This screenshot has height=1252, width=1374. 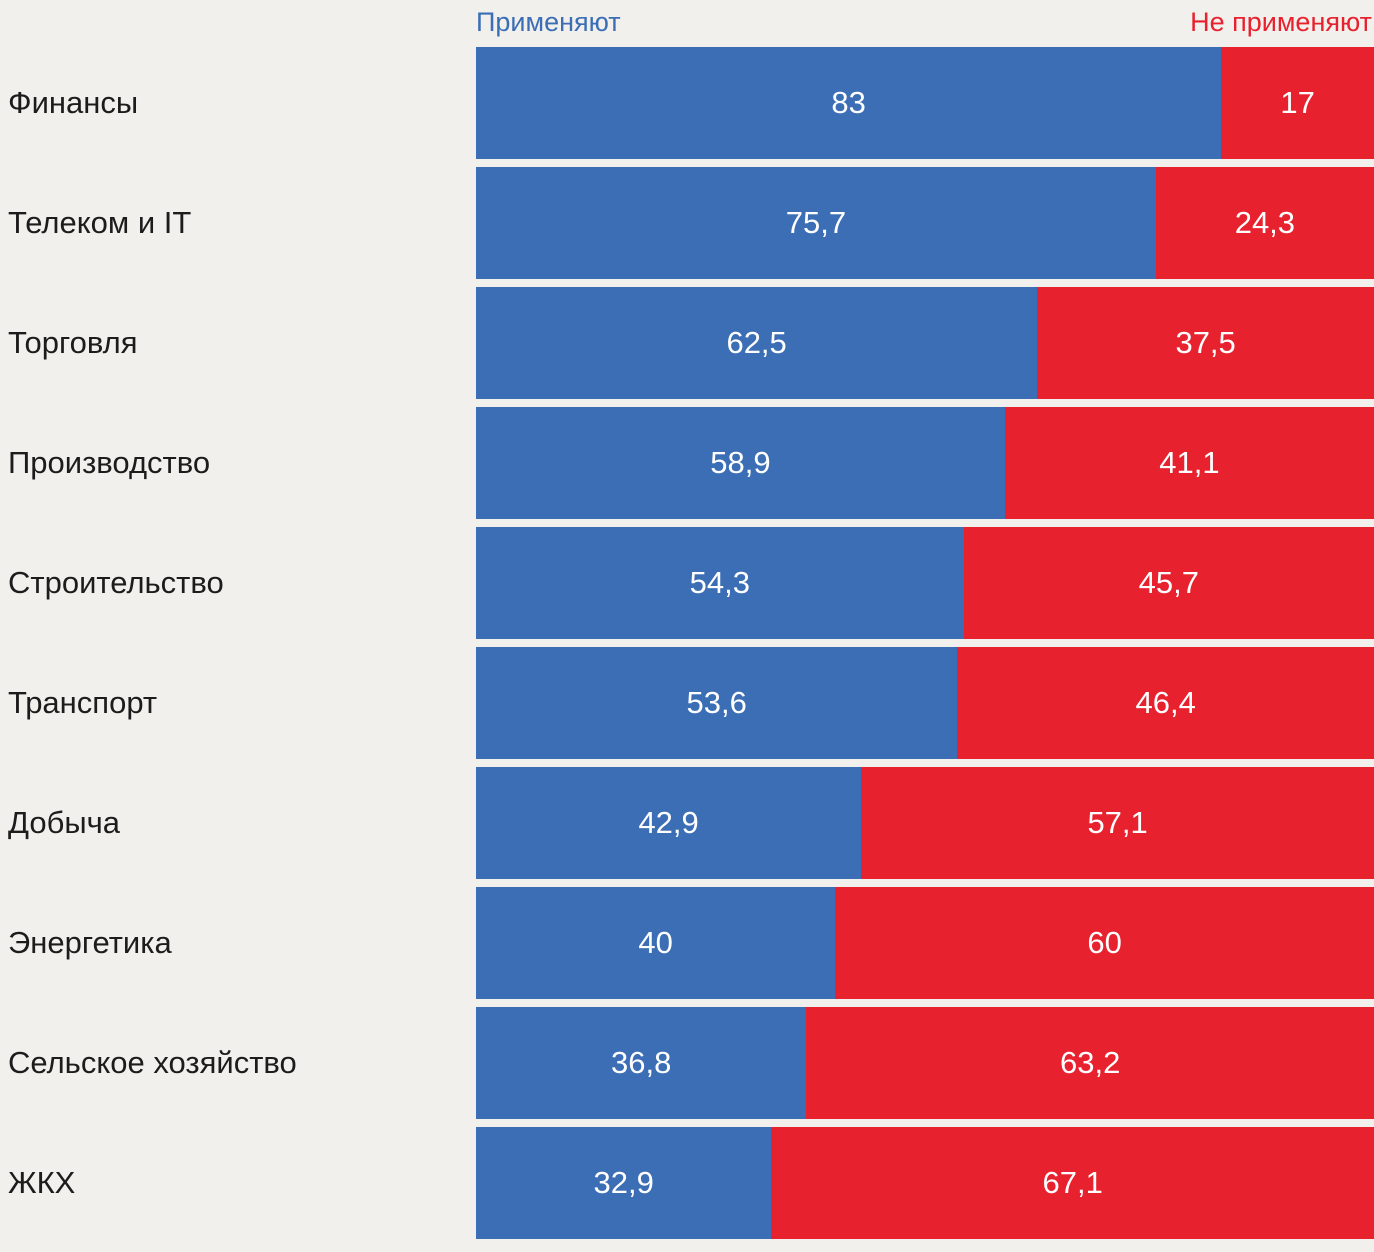 I want to click on segment-not-apply: 57,1, so click(x=1117, y=823).